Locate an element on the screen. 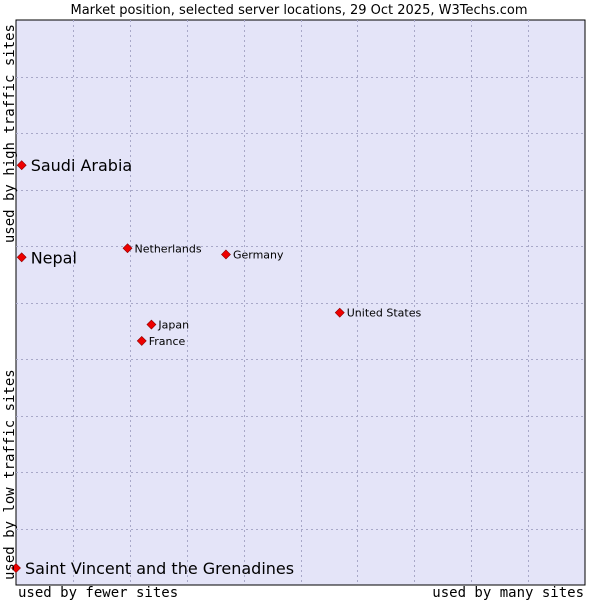  data-label-saudi-arabia: Saudi Arabia is located at coordinates (82, 165).